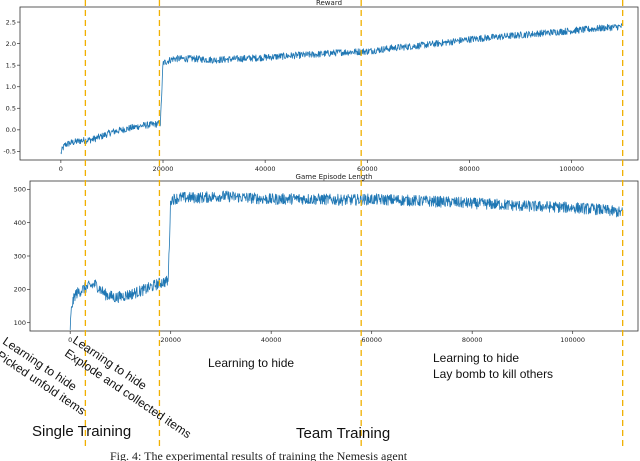 This screenshot has width=640, height=461. I want to click on y-tick-label: 200, so click(20, 290).